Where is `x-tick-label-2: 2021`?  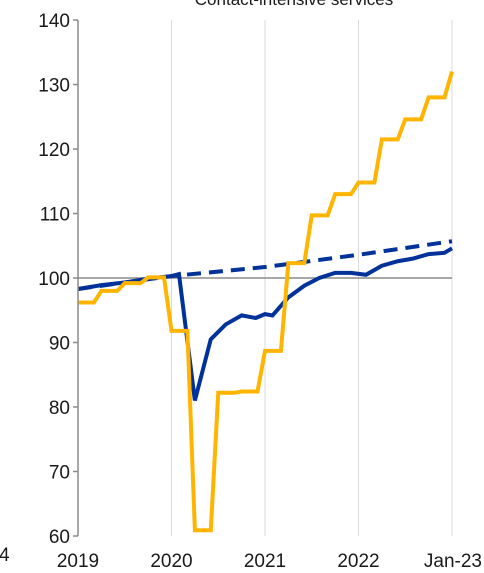 x-tick-label-2: 2021 is located at coordinates (265, 561).